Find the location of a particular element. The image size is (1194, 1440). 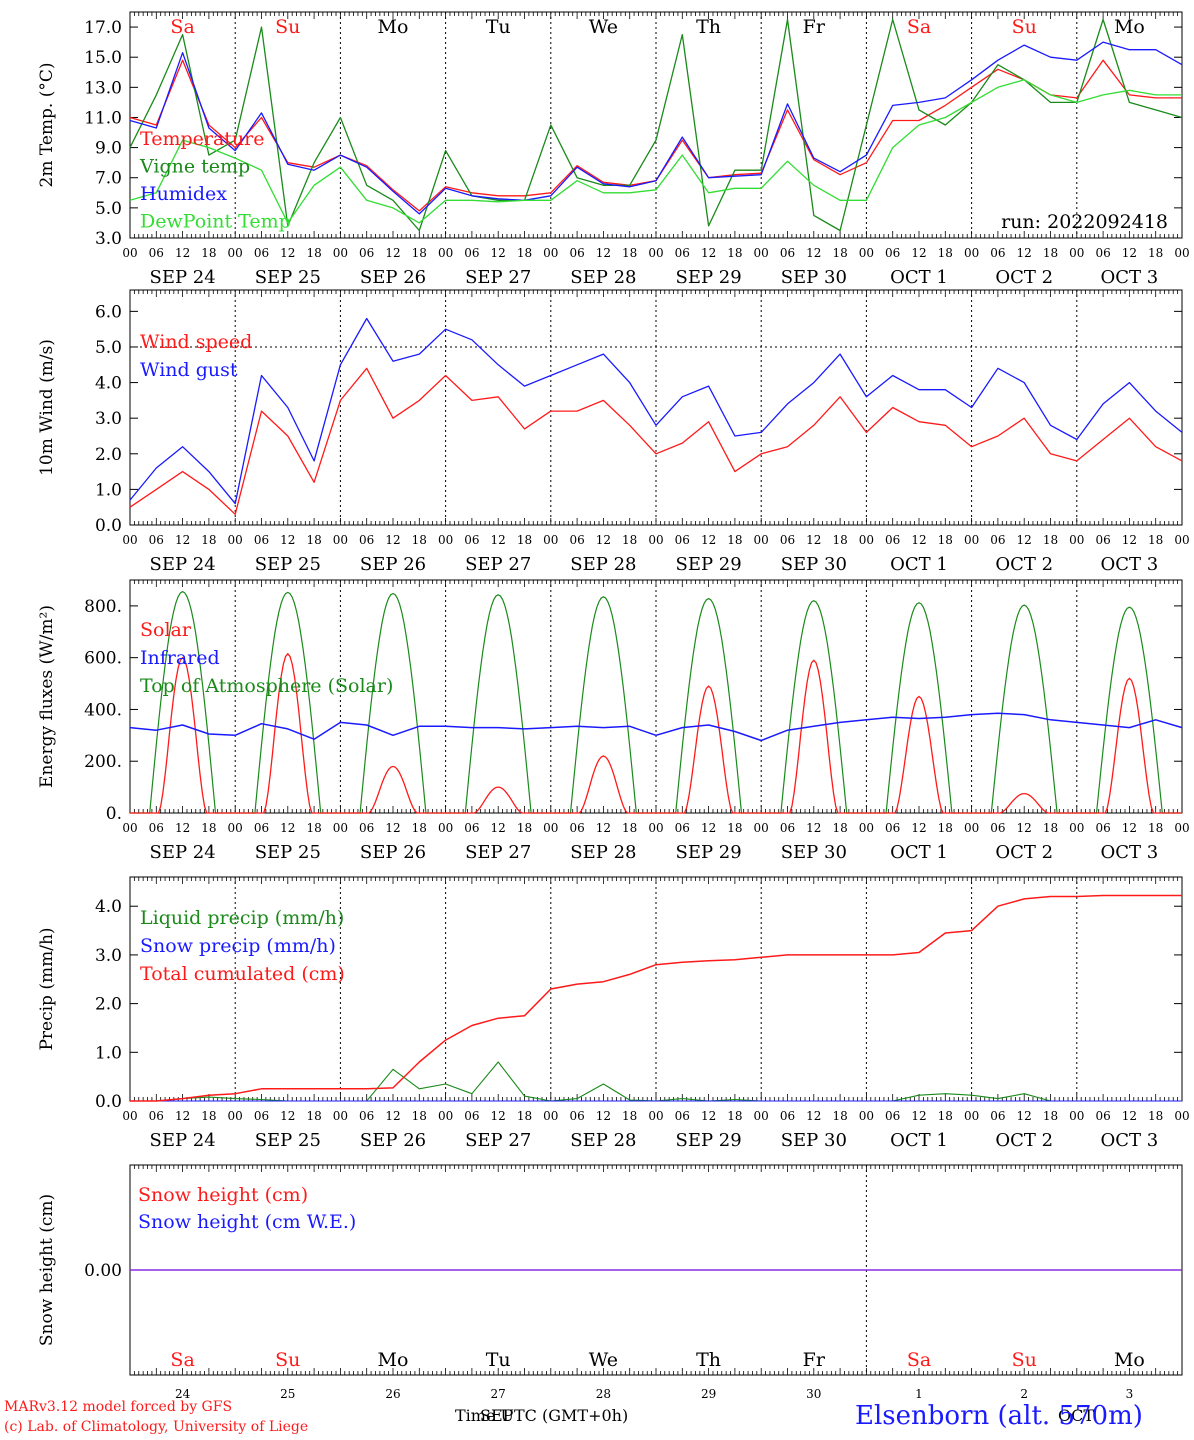

series-wind-gust is located at coordinates (656, 411).